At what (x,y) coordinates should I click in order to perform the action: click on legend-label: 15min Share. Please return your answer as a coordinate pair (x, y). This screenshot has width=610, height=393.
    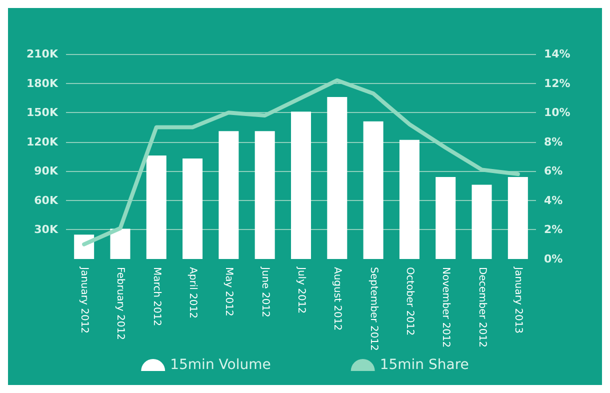
    Looking at the image, I should click on (424, 365).